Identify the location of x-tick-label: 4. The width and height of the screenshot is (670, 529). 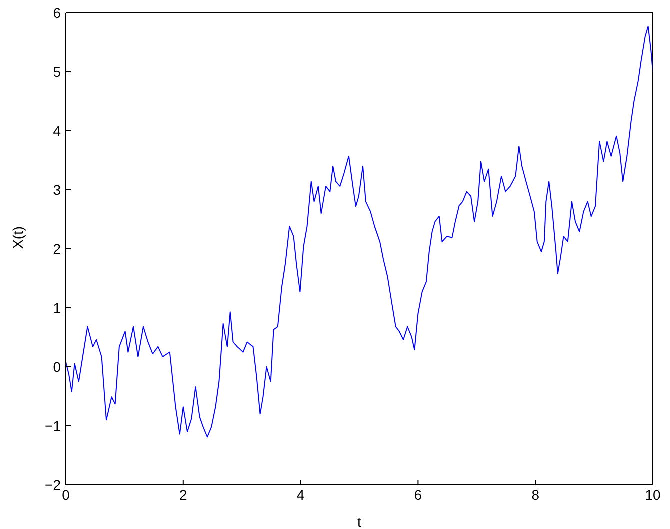
(300, 494).